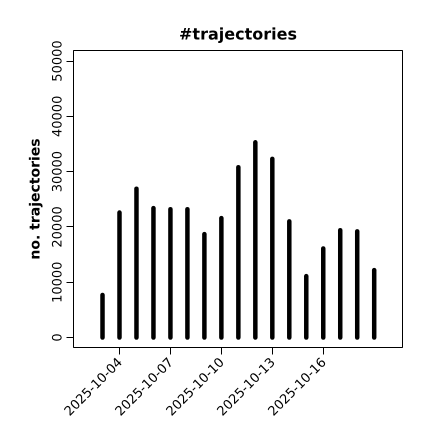 The width and height of the screenshot is (440, 440). I want to click on y-tick-label: 0, so click(58, 337).